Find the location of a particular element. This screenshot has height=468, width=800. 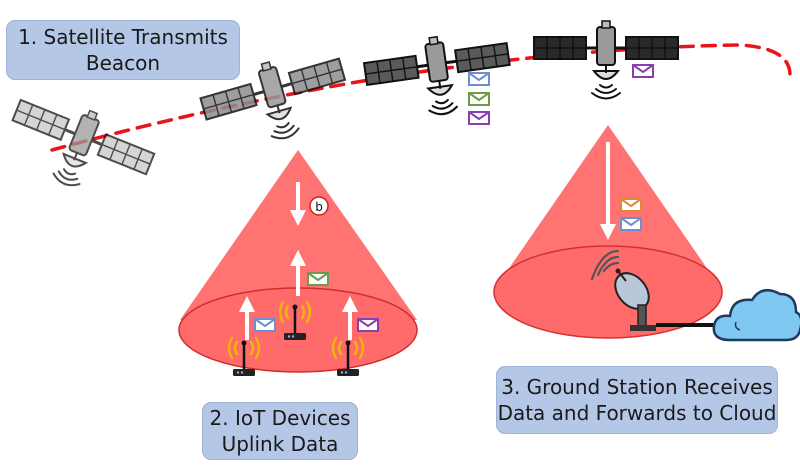

step3-line2: Data and Forwards to Cloud is located at coordinates (637, 413).